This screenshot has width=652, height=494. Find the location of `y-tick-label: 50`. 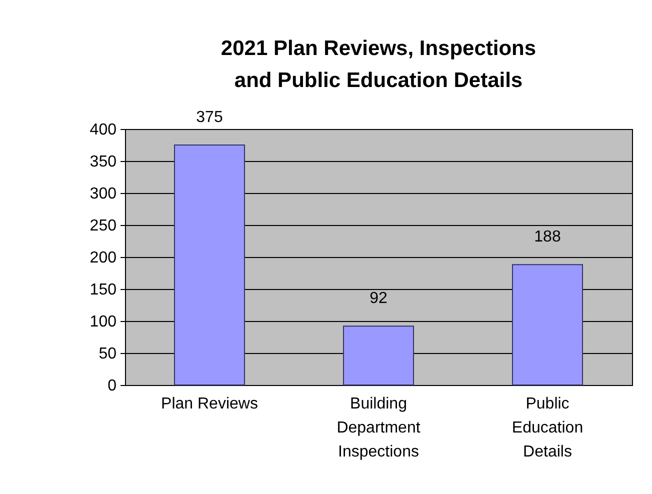

y-tick-label: 50 is located at coordinates (107, 354).